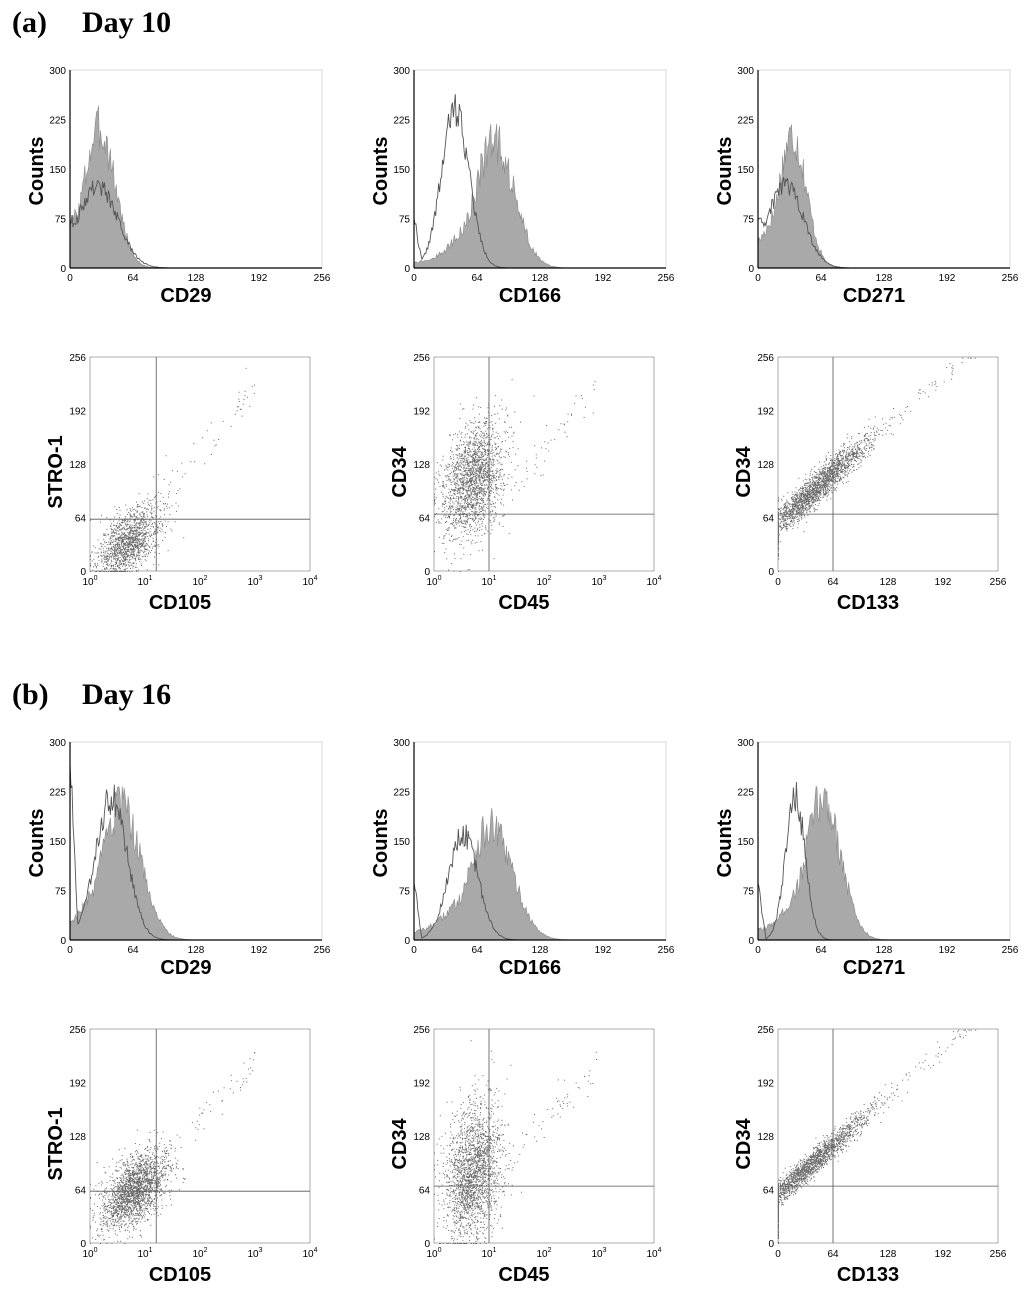  What do you see at coordinates (30, 694) in the screenshot?
I see `section-tag-b: (b)` at bounding box center [30, 694].